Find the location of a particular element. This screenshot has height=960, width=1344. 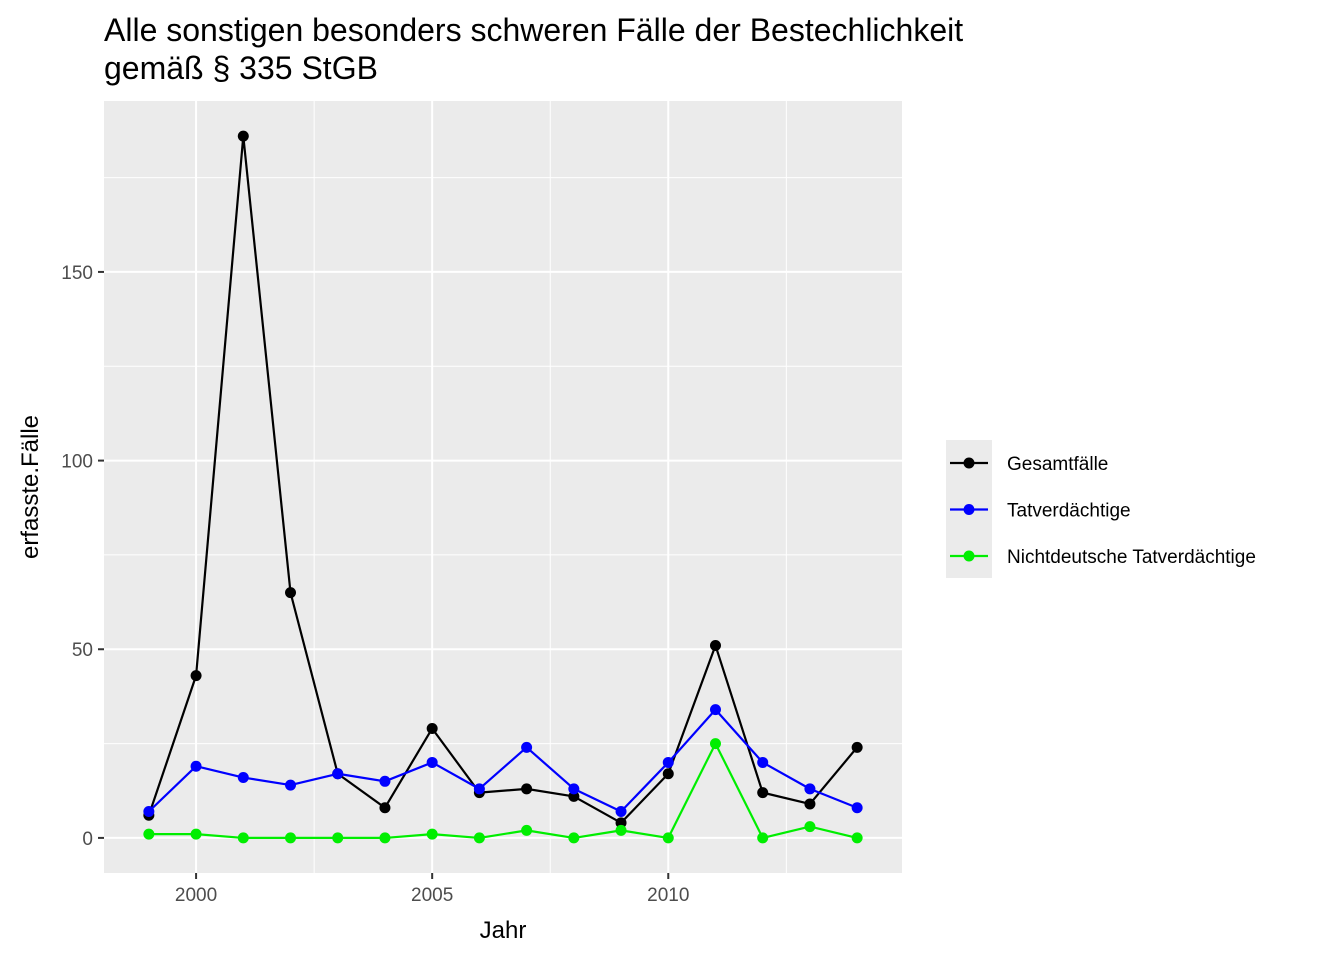

y-tick-label: 100 is located at coordinates (77, 462).